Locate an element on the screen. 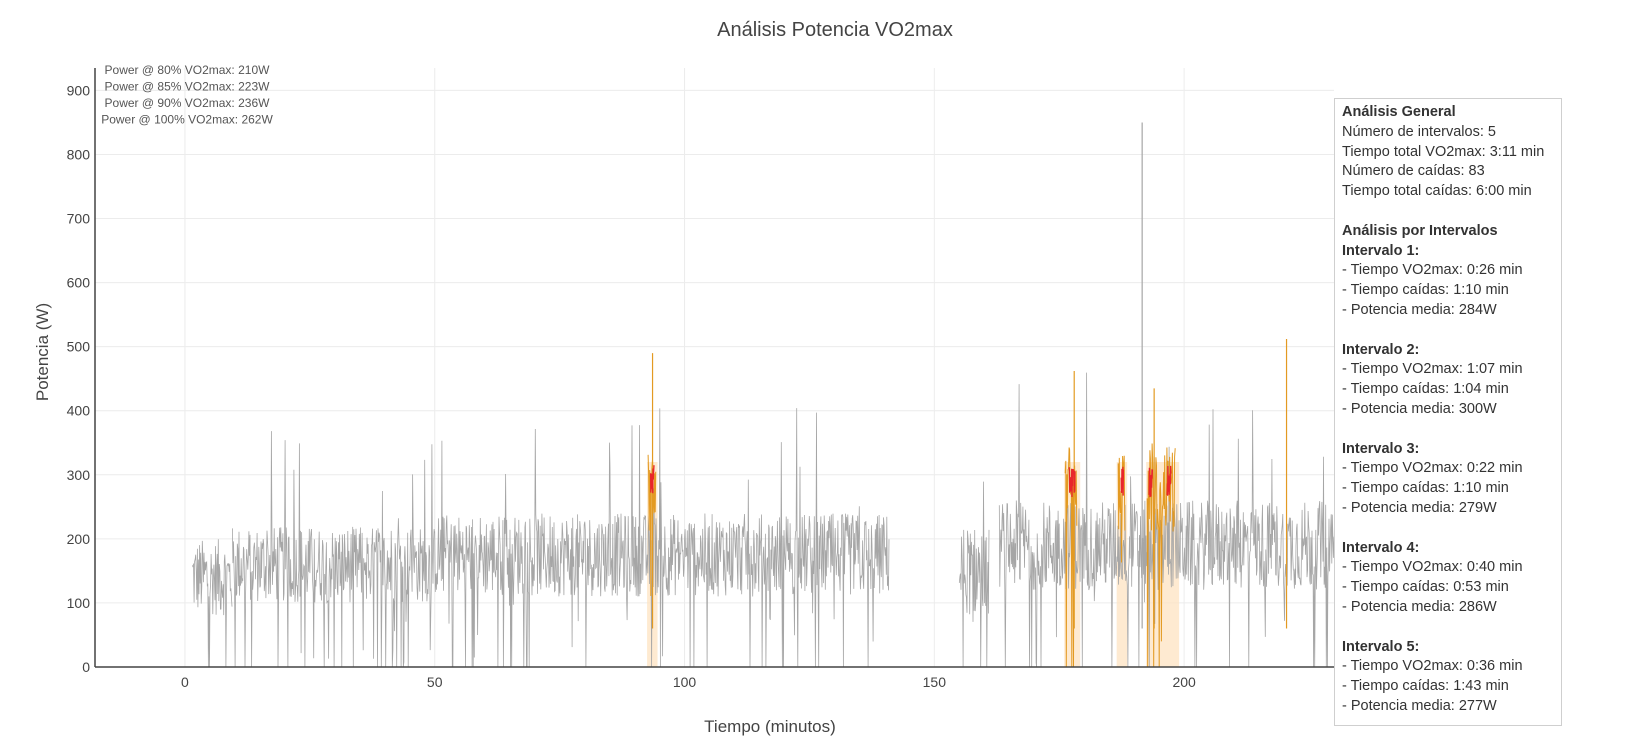 This screenshot has height=753, width=1649. interval-line: - Tiempo VO2max: 0:22 min is located at coordinates (1432, 468).